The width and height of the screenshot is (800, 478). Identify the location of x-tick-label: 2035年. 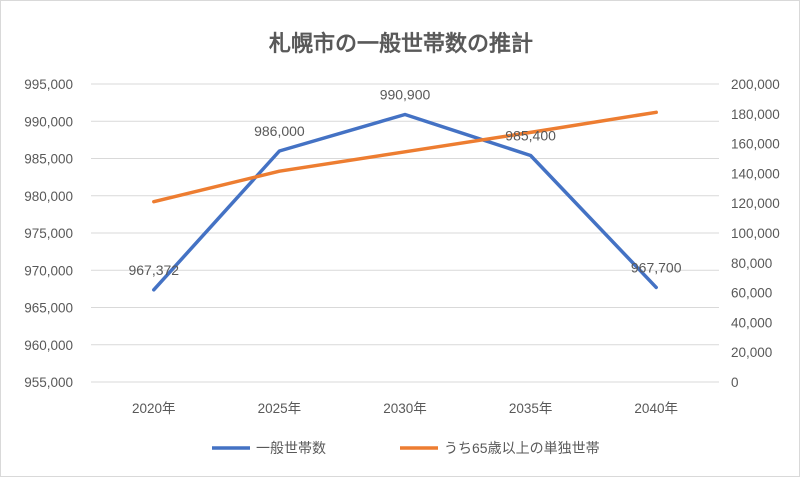
(531, 408).